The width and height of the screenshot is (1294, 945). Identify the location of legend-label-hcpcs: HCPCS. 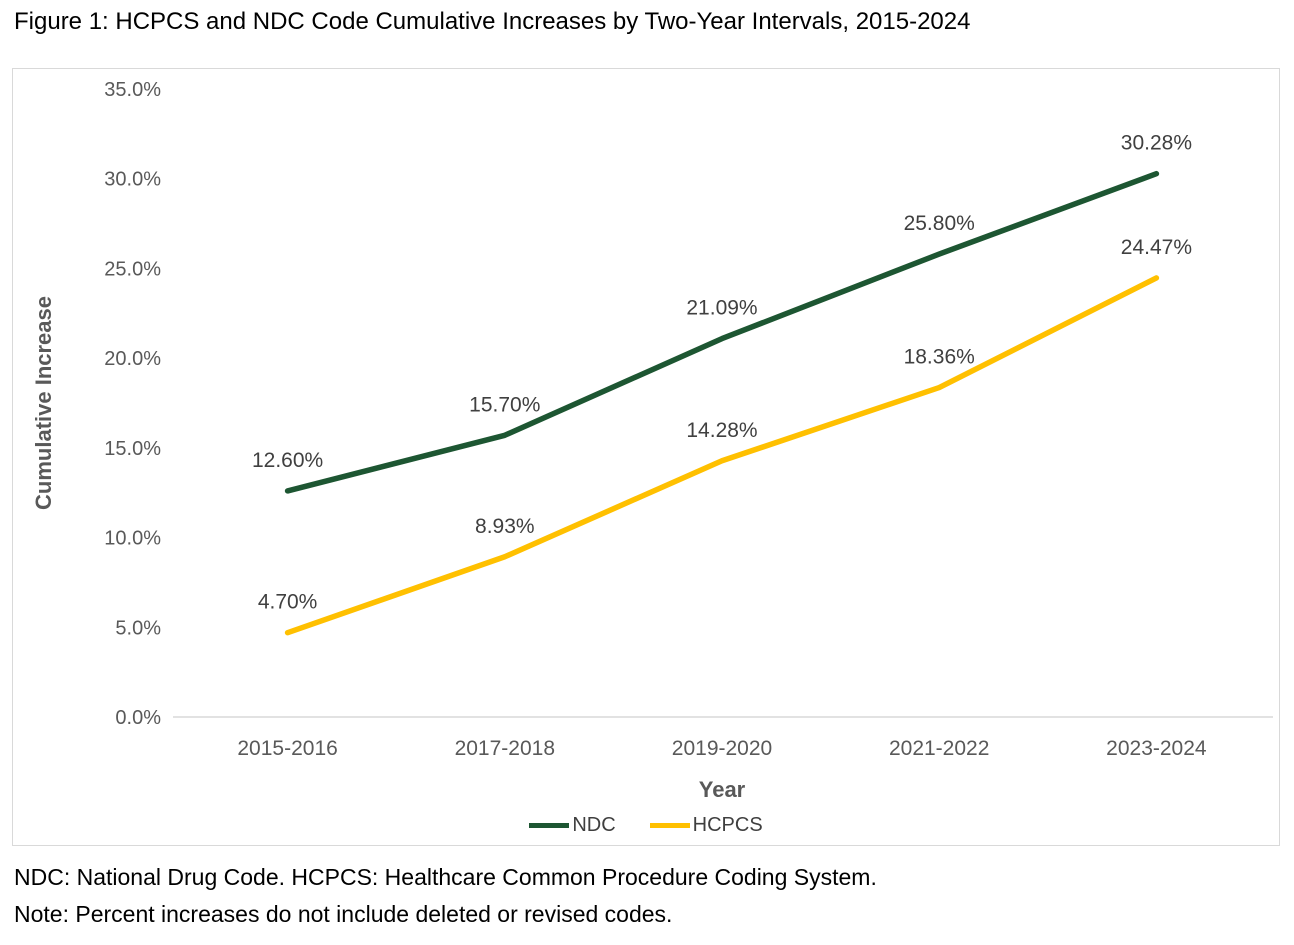
(727, 825).